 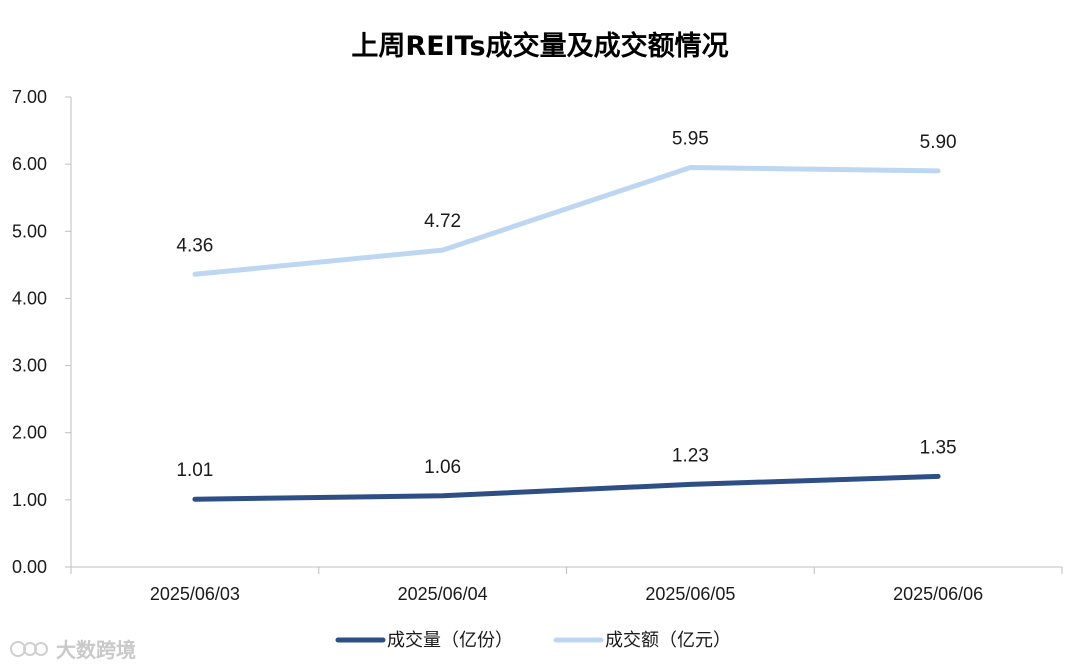 What do you see at coordinates (29, 366) in the screenshot?
I see `y-tick-label: 3.00` at bounding box center [29, 366].